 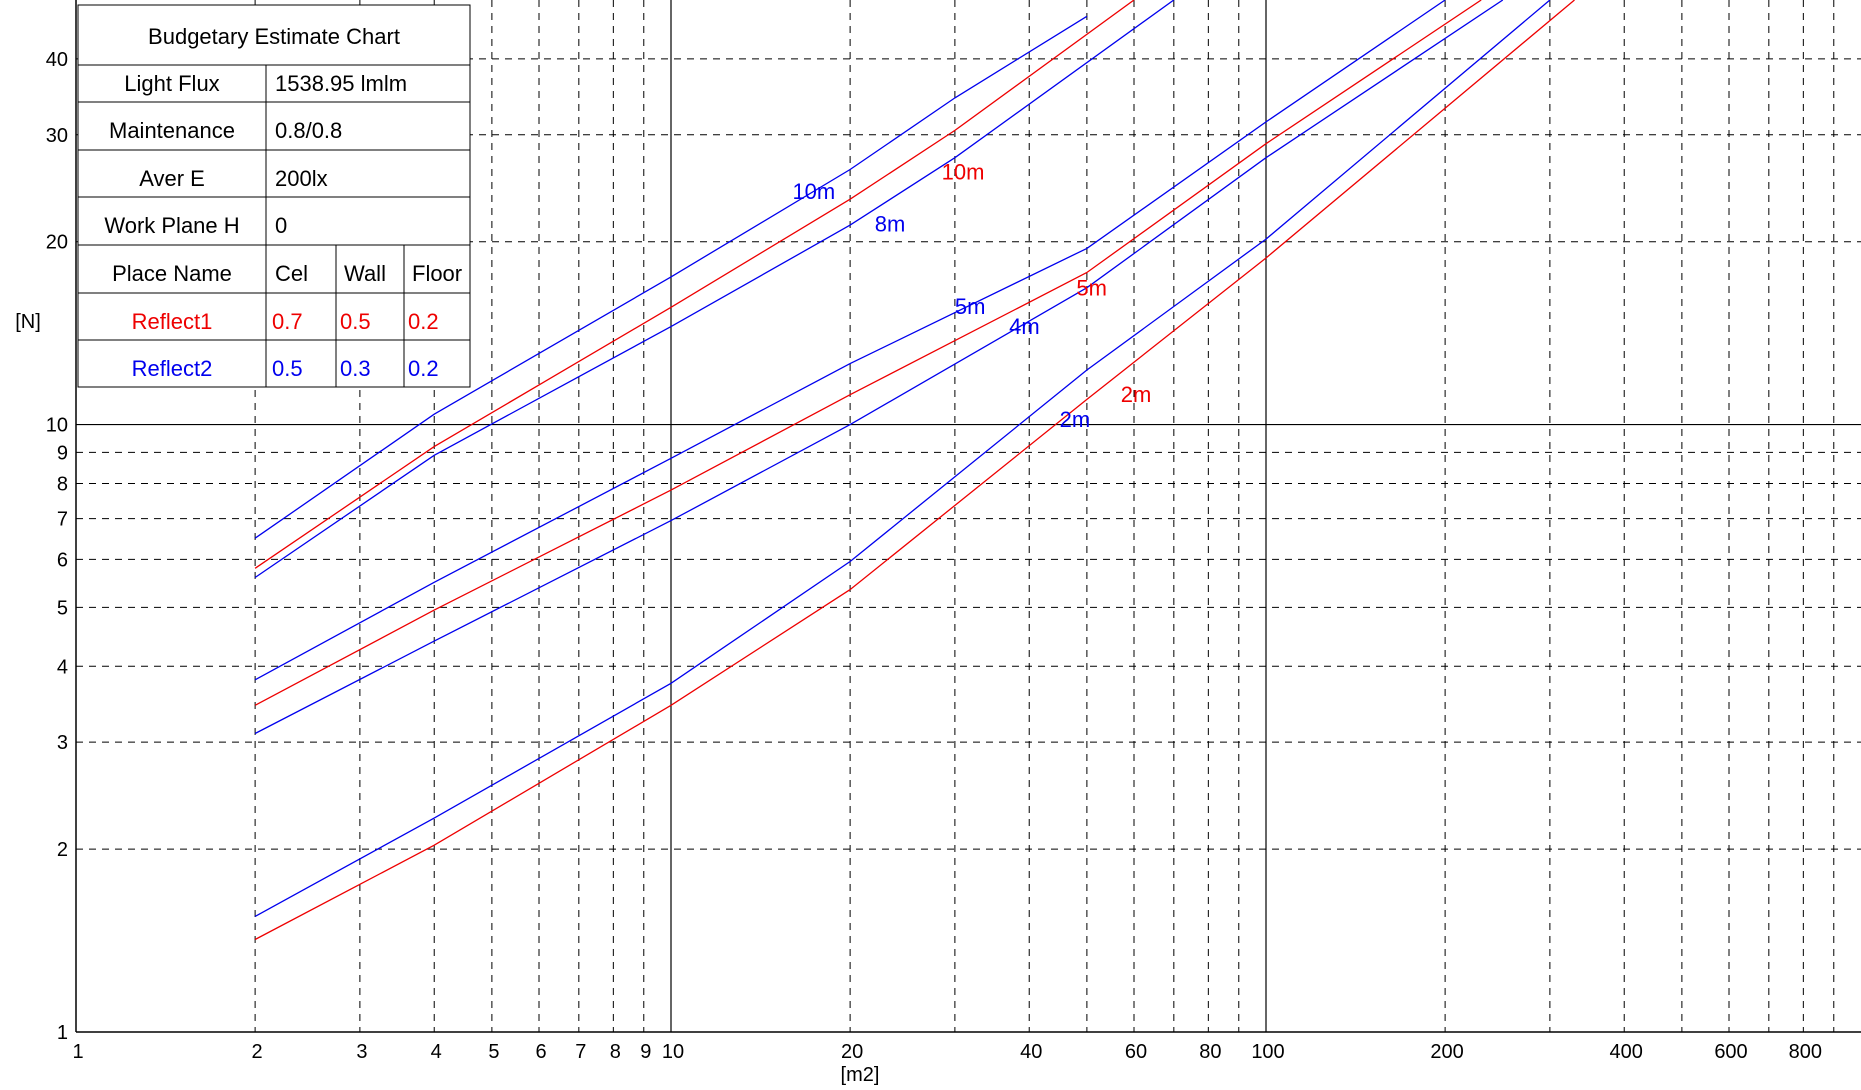 I want to click on reflect1-wall: 0.5, so click(x=355, y=321).